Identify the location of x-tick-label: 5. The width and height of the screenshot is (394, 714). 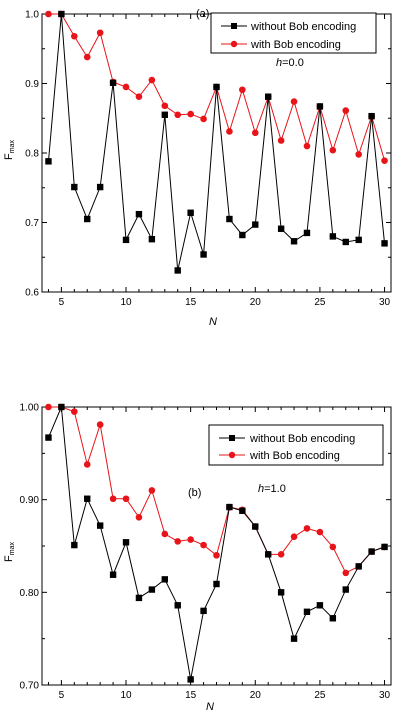
(62, 695).